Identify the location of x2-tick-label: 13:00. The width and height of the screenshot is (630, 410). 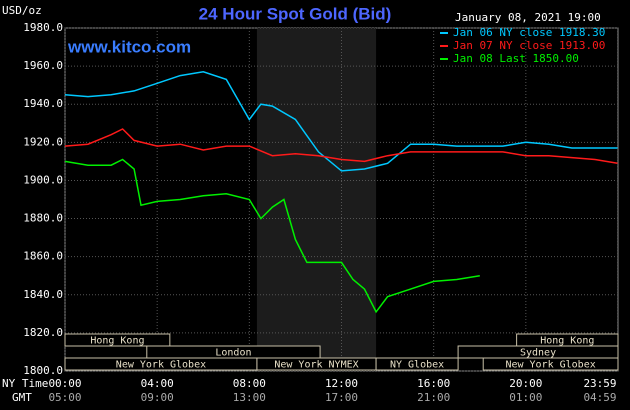
(249, 397).